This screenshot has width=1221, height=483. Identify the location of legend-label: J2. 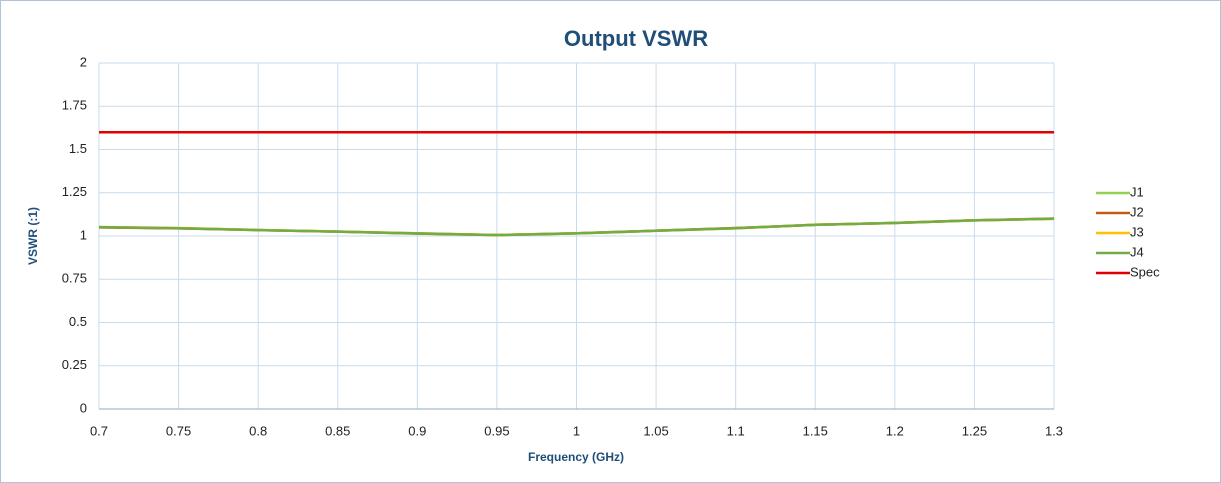
(1137, 211).